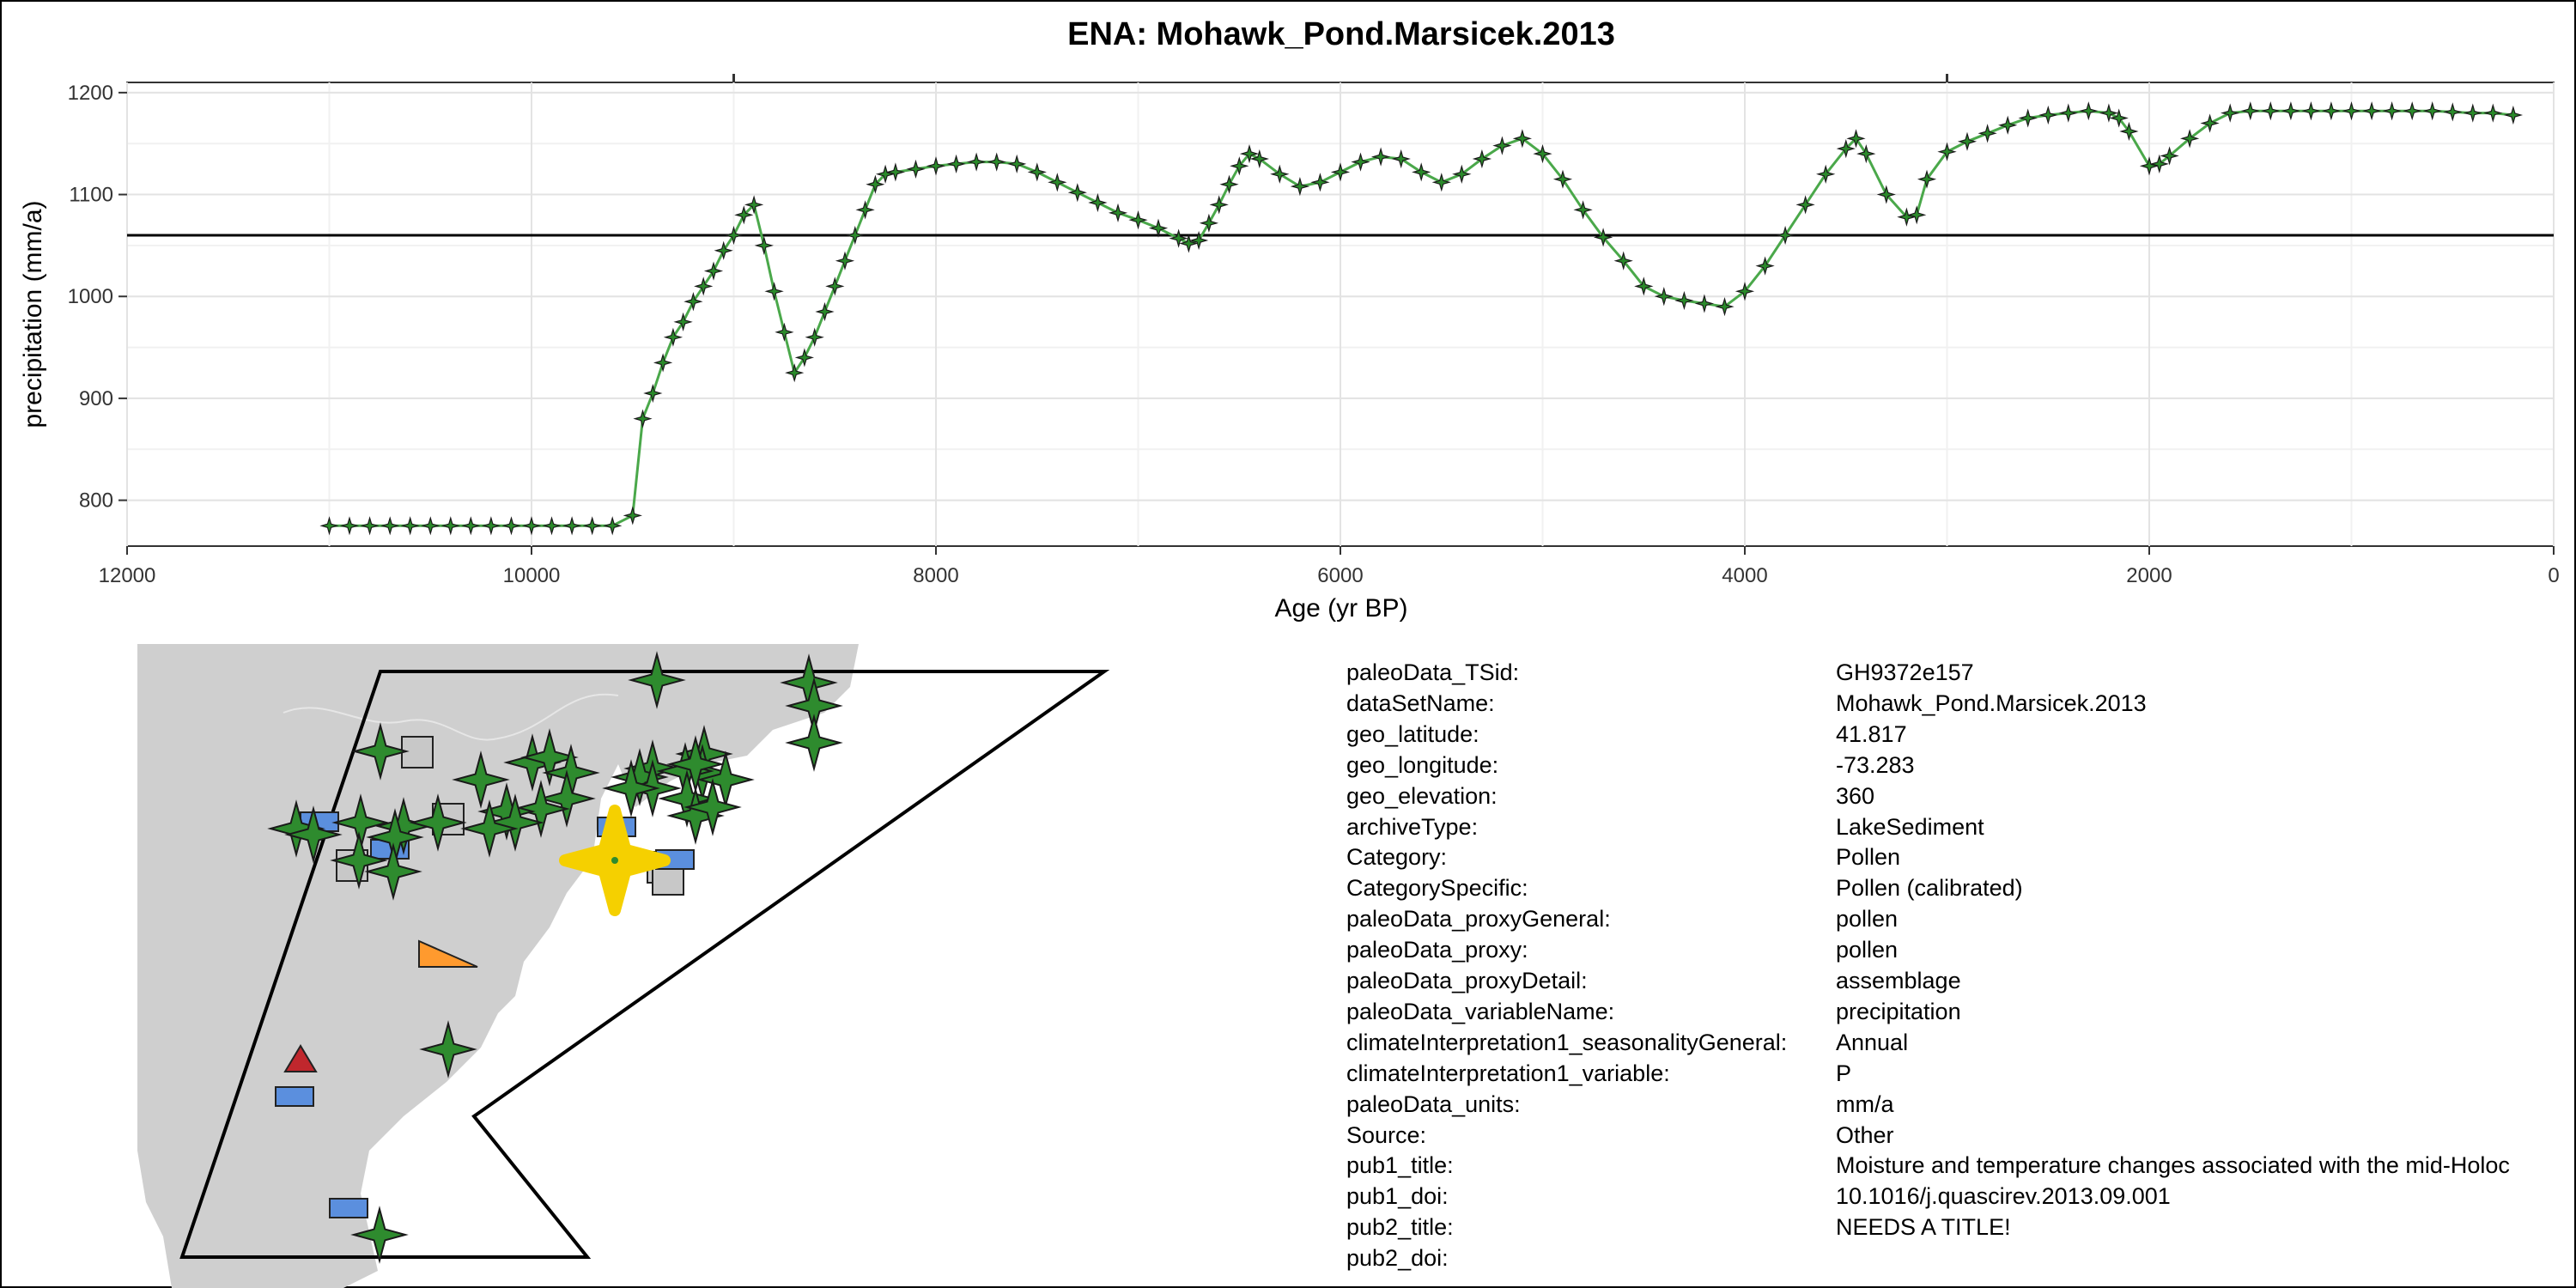 This screenshot has height=1288, width=2576. What do you see at coordinates (1467, 980) in the screenshot?
I see `metadata-key: paleoData_proxyDetail:` at bounding box center [1467, 980].